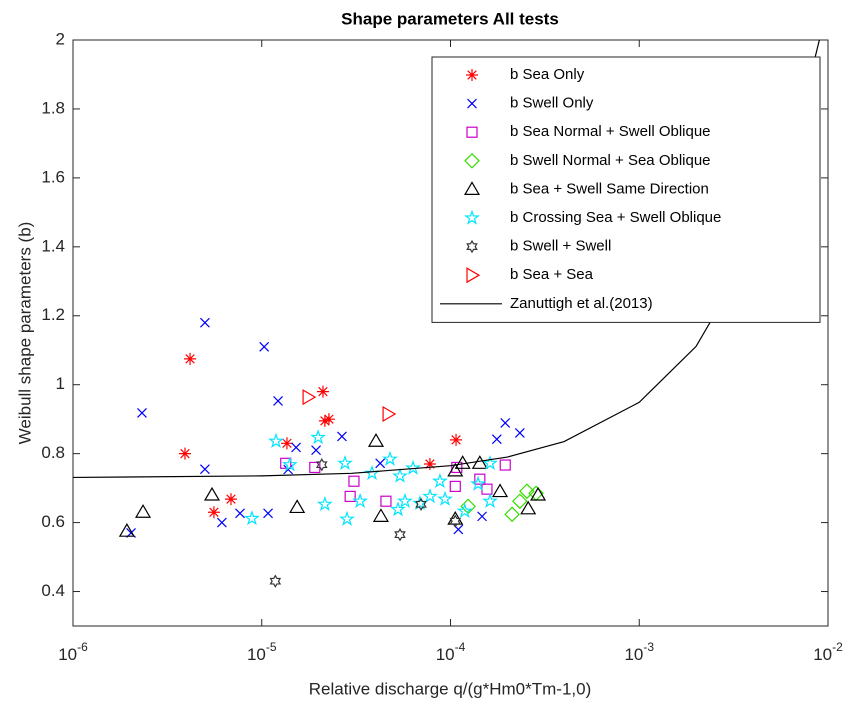  What do you see at coordinates (53, 314) in the screenshot?
I see `y-tick-label: 1.2` at bounding box center [53, 314].